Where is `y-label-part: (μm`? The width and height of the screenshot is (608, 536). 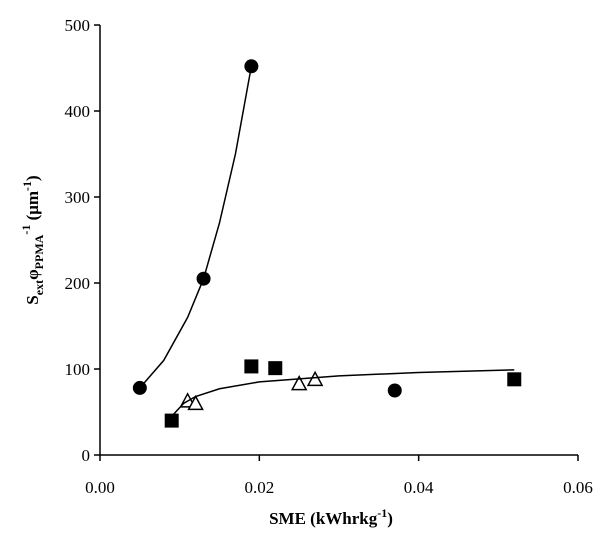 y-label-part: (μm is located at coordinates (32, 208).